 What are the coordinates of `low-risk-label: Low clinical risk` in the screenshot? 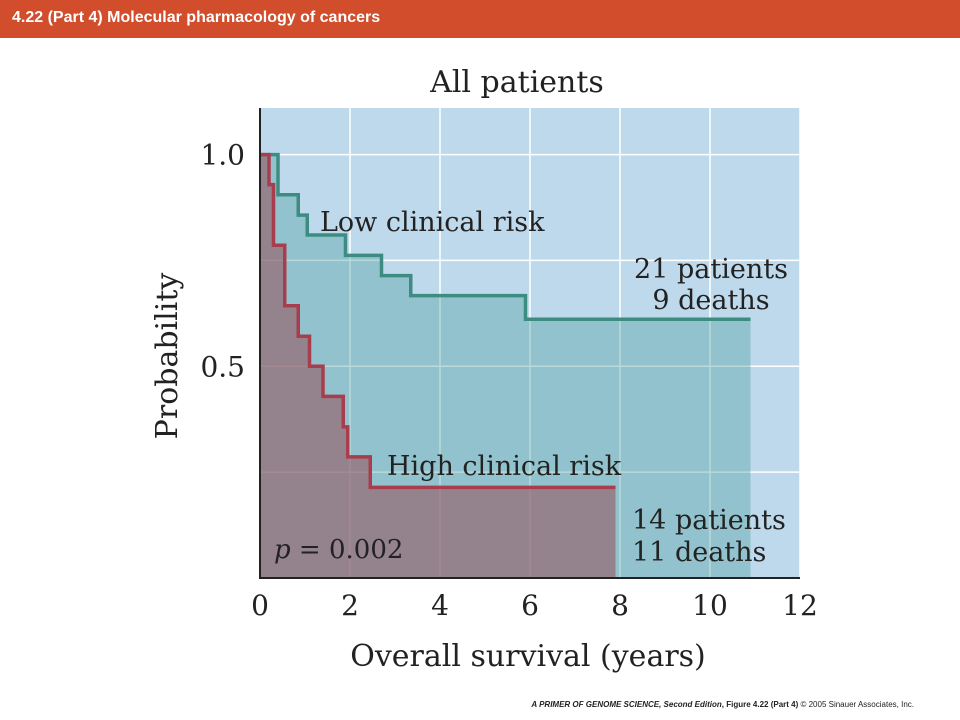 It's located at (432, 222).